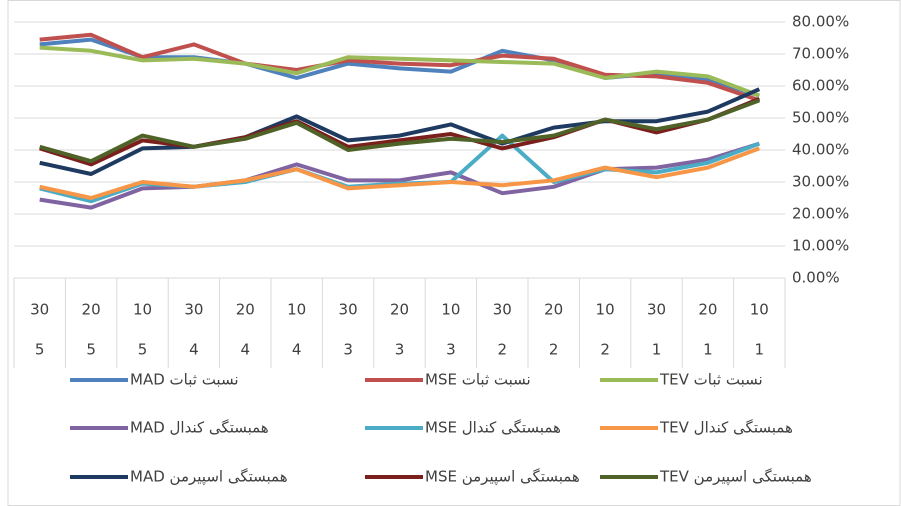 This screenshot has width=901, height=506. What do you see at coordinates (820, 150) in the screenshot?
I see `y-tick-label: 40.00%` at bounding box center [820, 150].